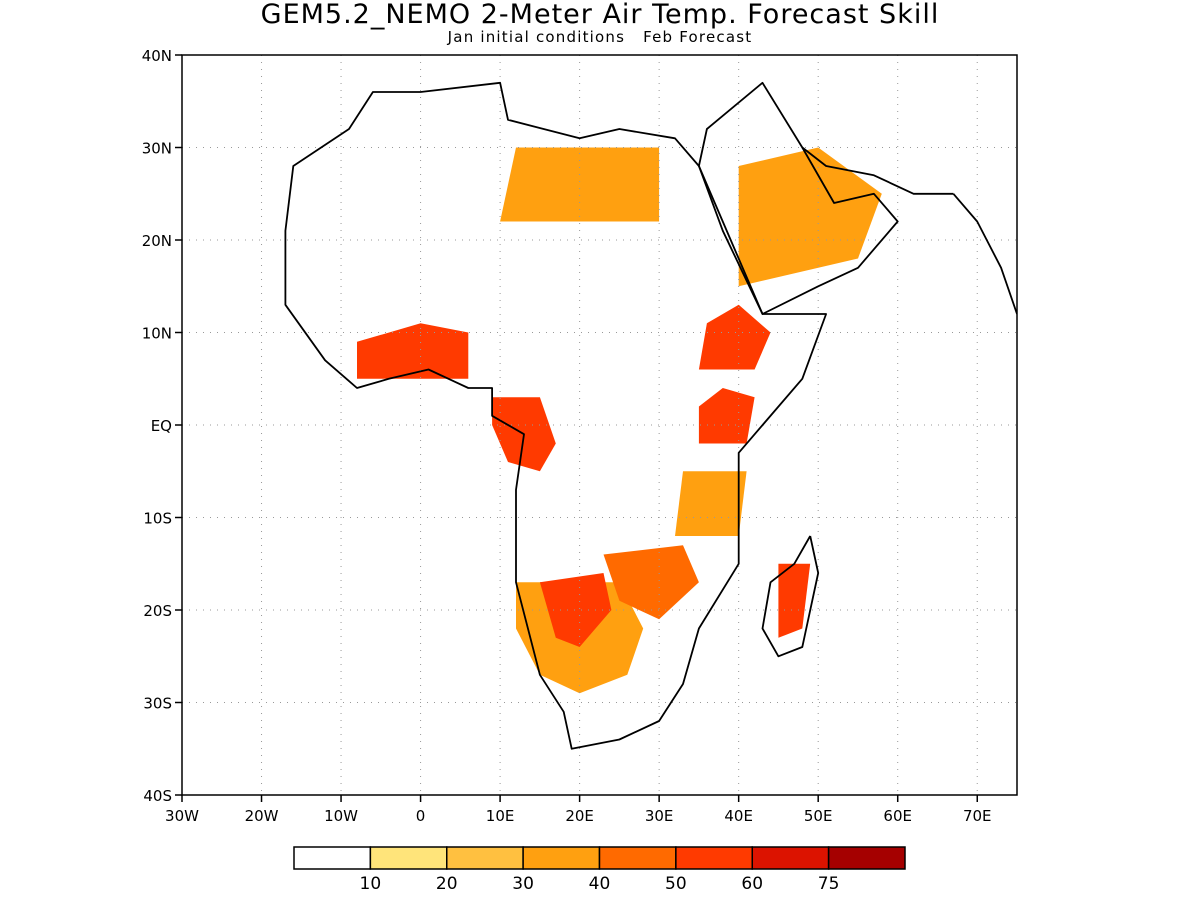 This screenshot has height=900, width=1200. Describe the element at coordinates (421, 816) in the screenshot. I see `x-tick-label: 0` at that location.